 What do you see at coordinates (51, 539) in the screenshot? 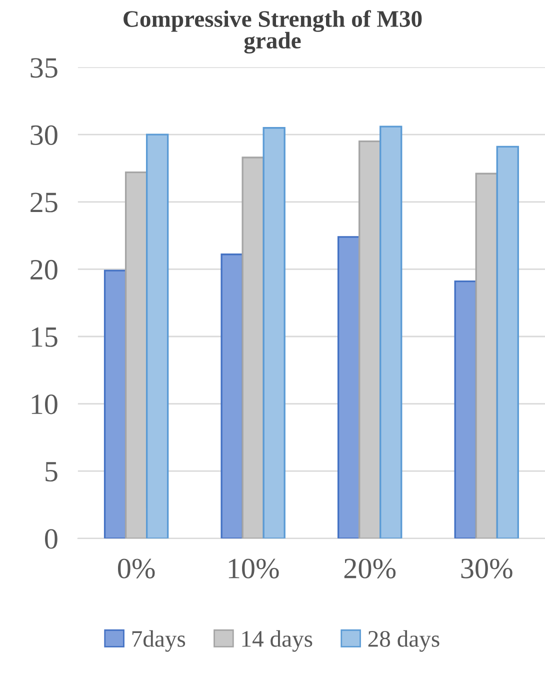
I see `y-tick-label: 0` at bounding box center [51, 539].